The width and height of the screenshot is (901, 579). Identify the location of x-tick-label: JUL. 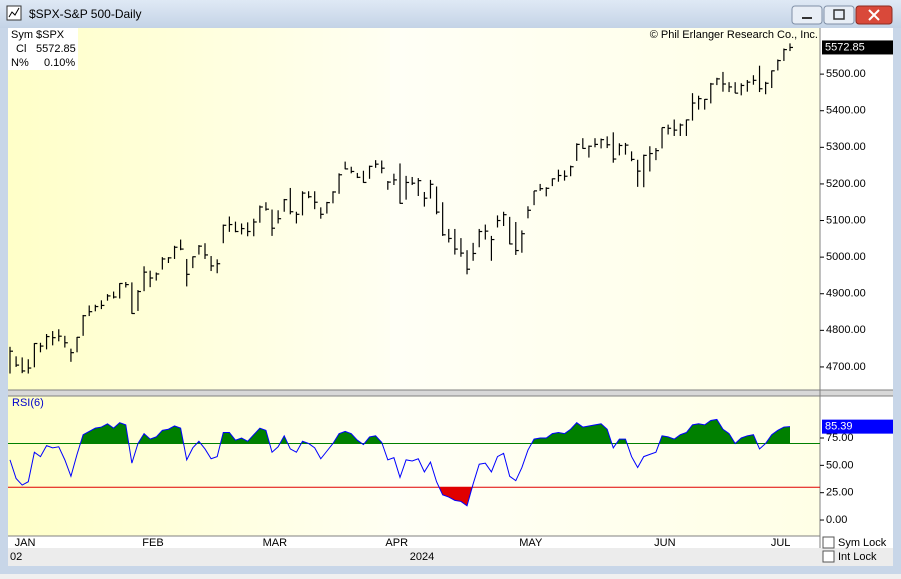
(781, 543).